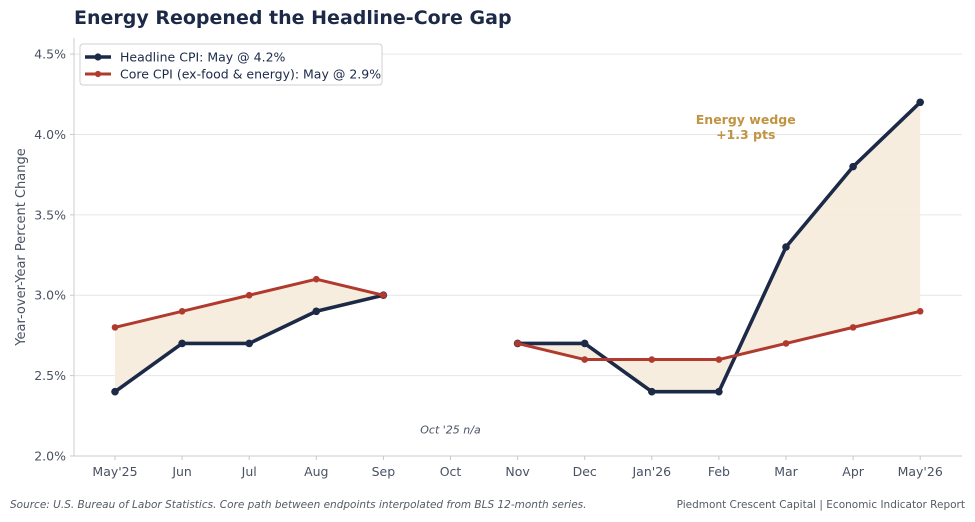 Image resolution: width=975 pixels, height=522 pixels. I want to click on gap-fill-area, so click(249, 335).